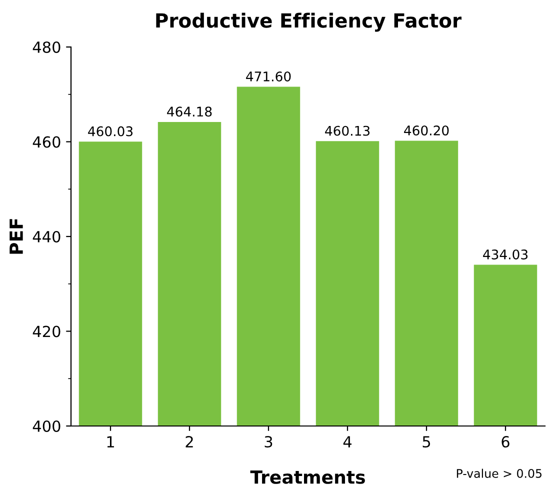  I want to click on x-tick-label: 3, so click(268, 442).